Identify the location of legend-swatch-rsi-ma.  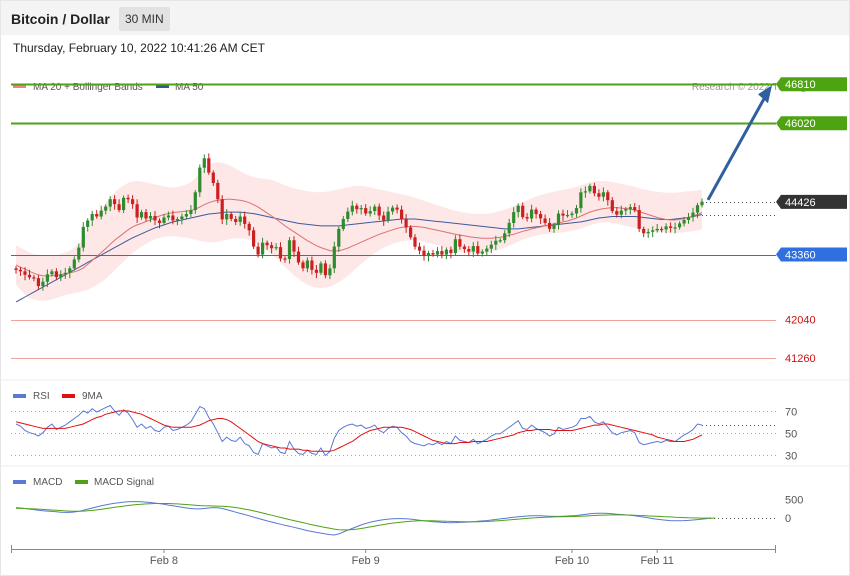
(68, 396).